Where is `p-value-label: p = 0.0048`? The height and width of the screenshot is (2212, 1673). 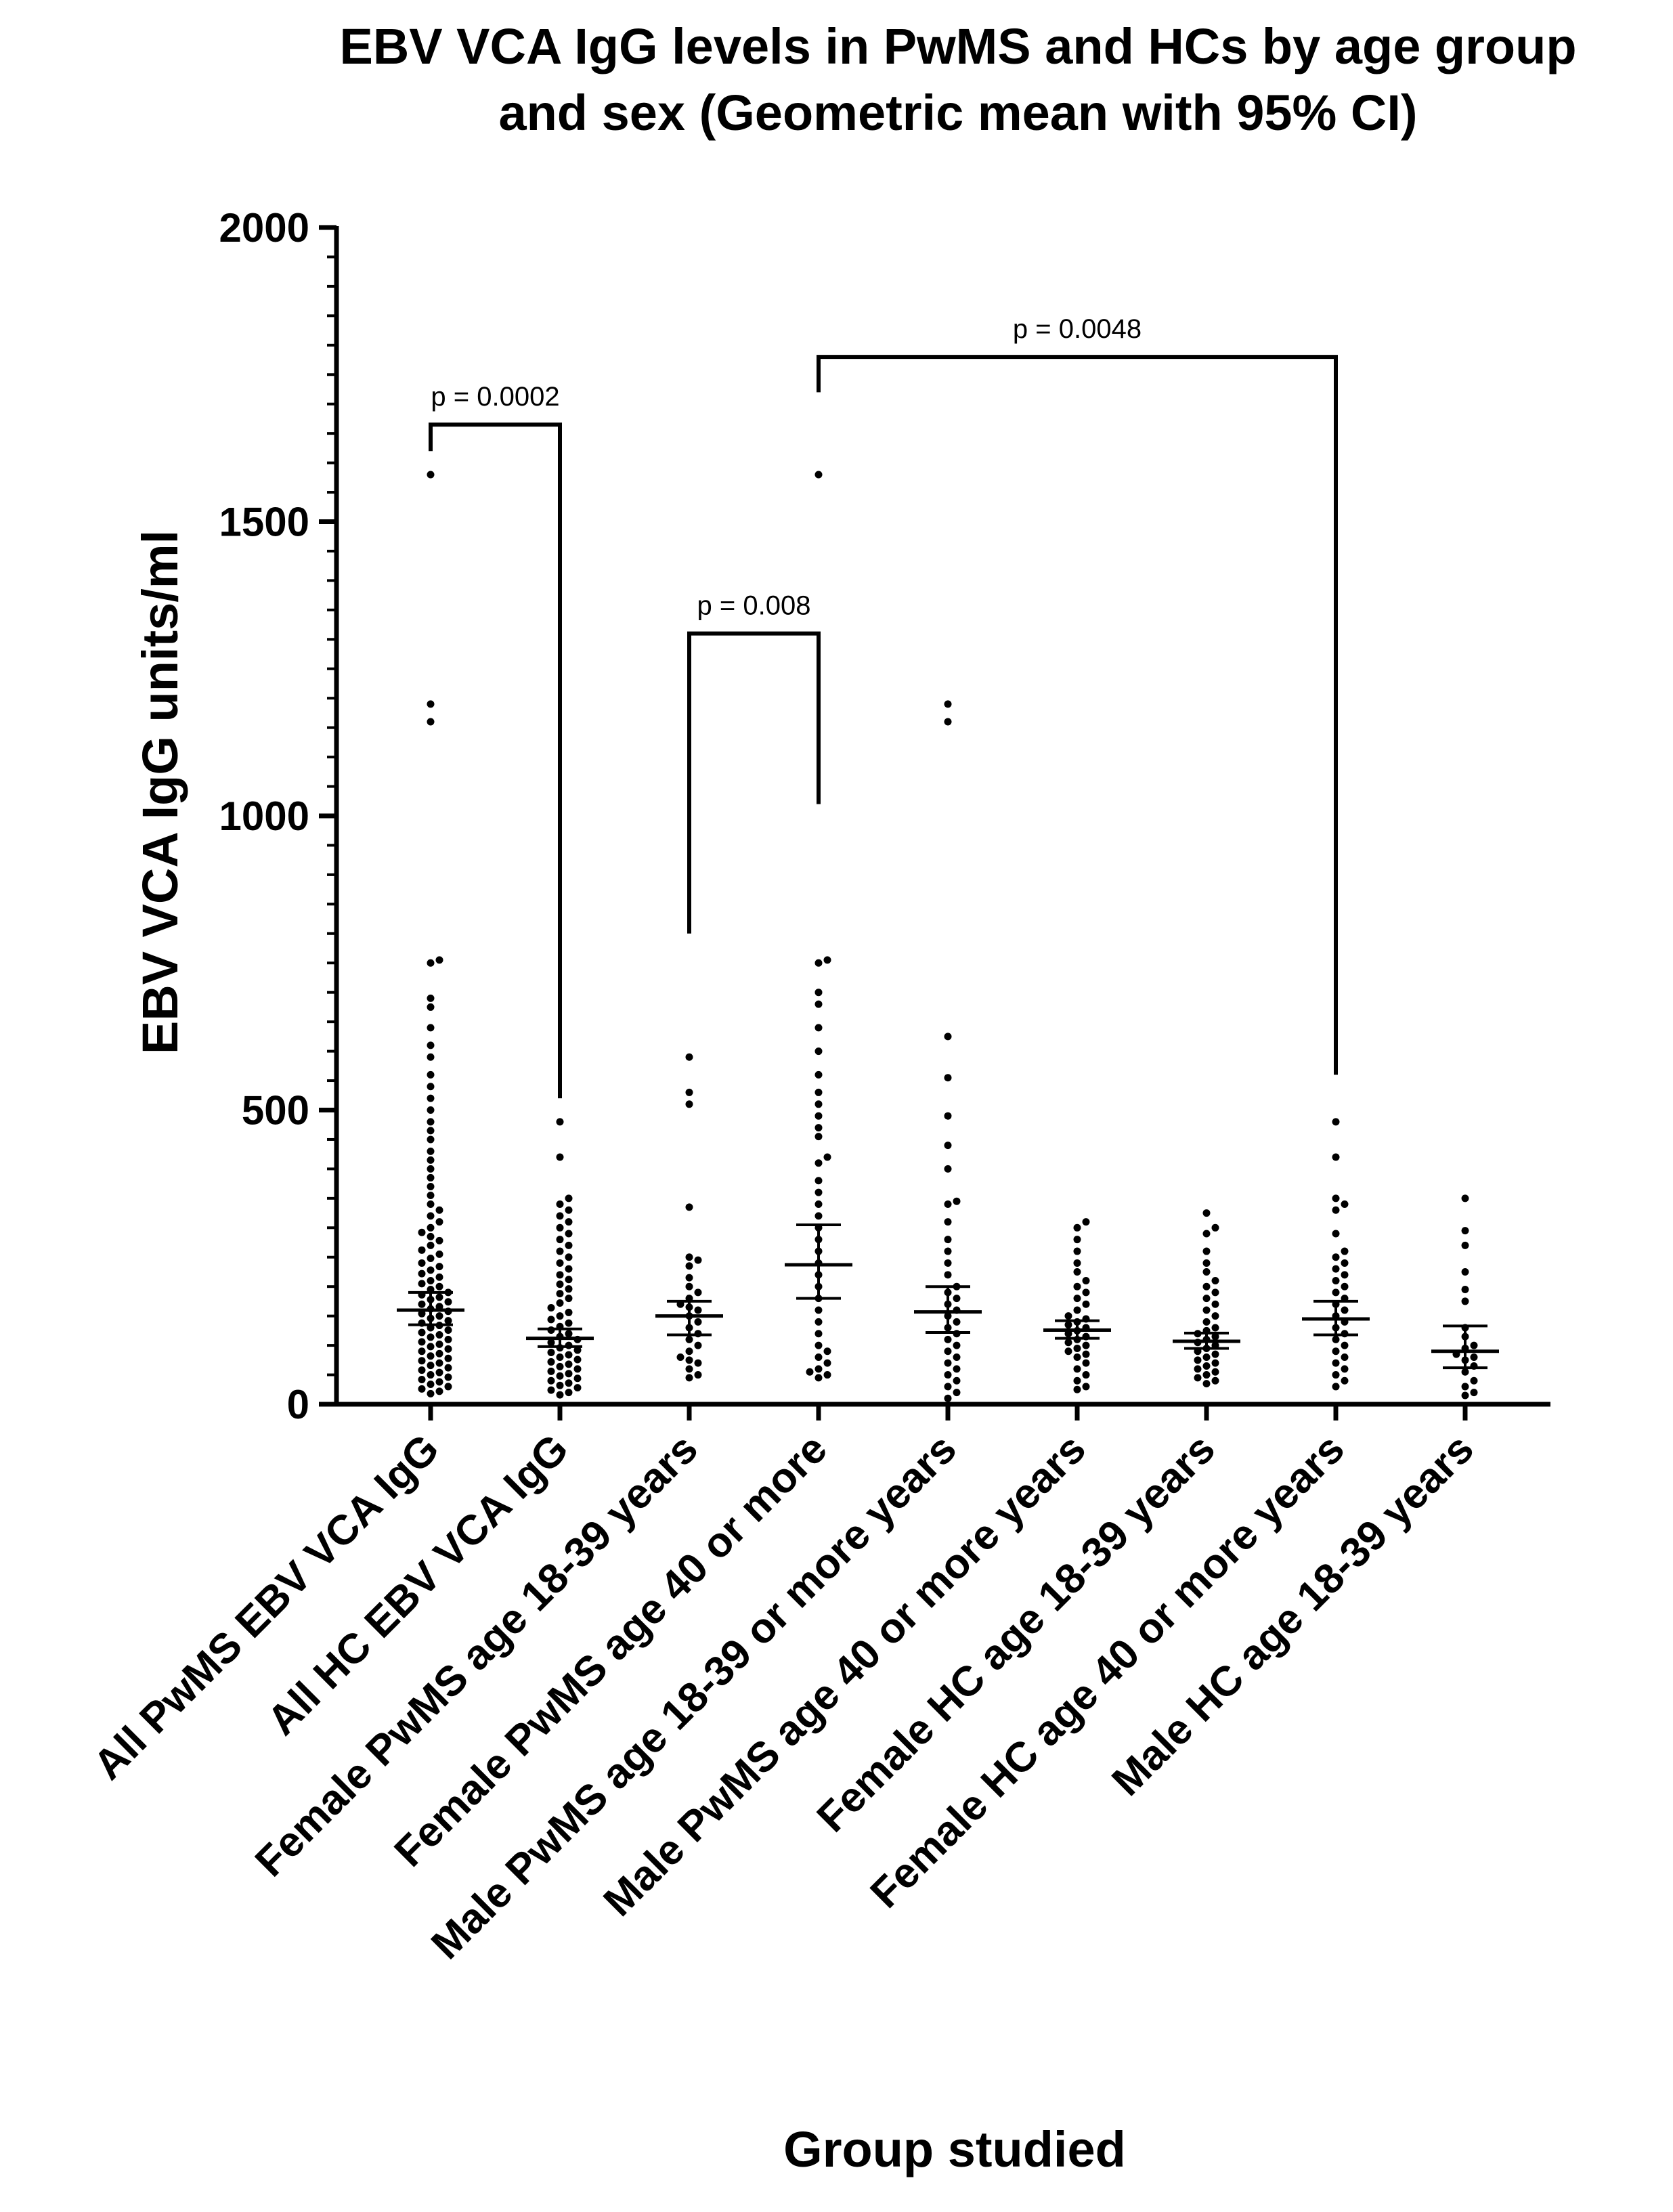
p-value-label: p = 0.0048 is located at coordinates (1077, 329).